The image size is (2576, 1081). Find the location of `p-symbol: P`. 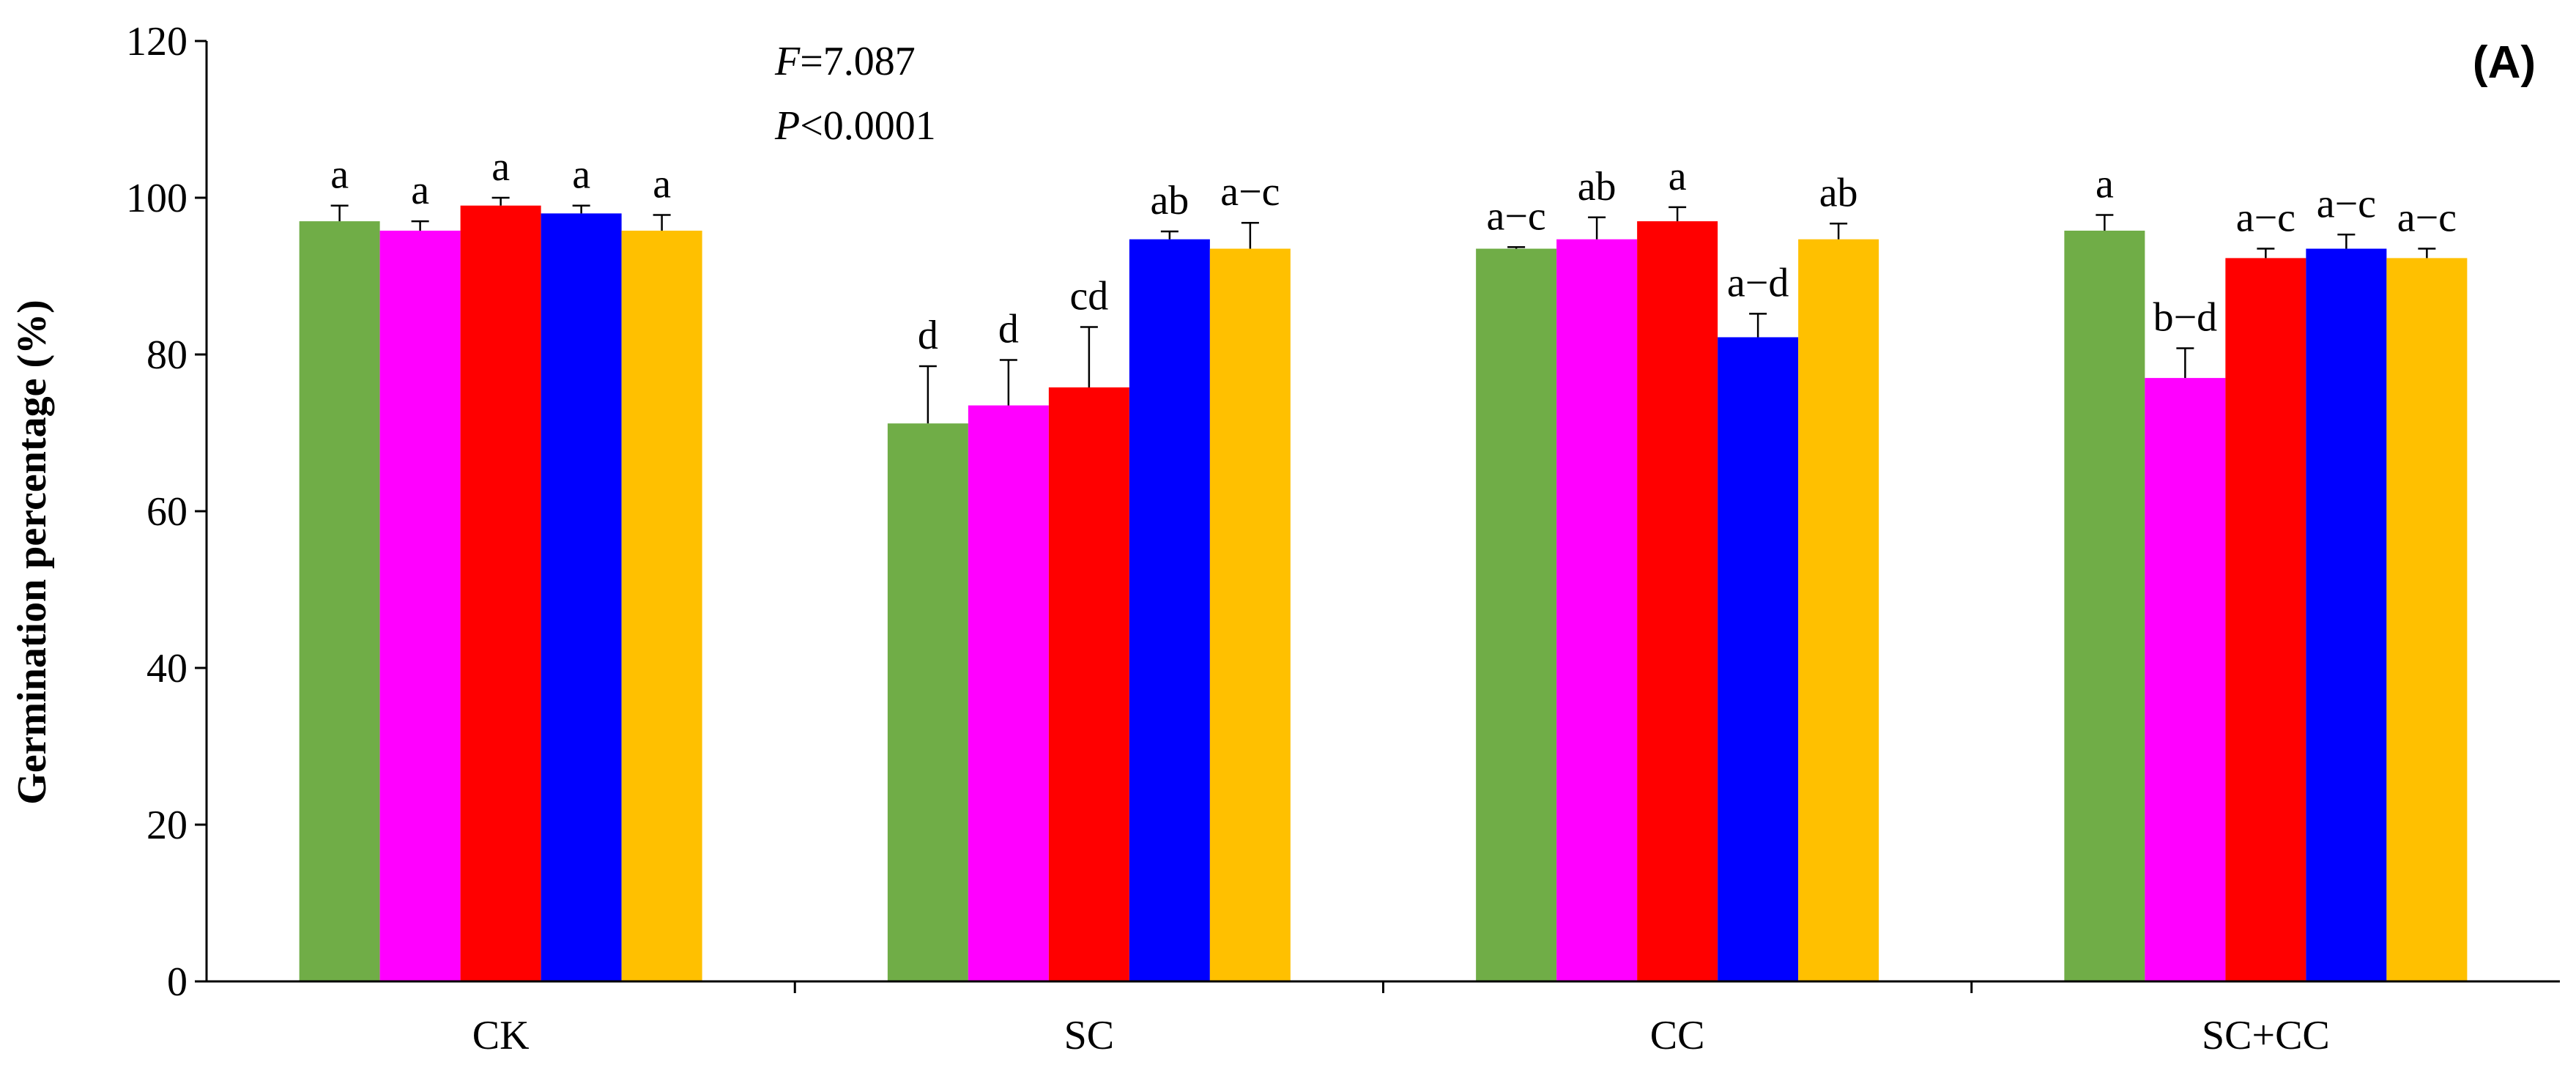

p-symbol: P is located at coordinates (787, 126).